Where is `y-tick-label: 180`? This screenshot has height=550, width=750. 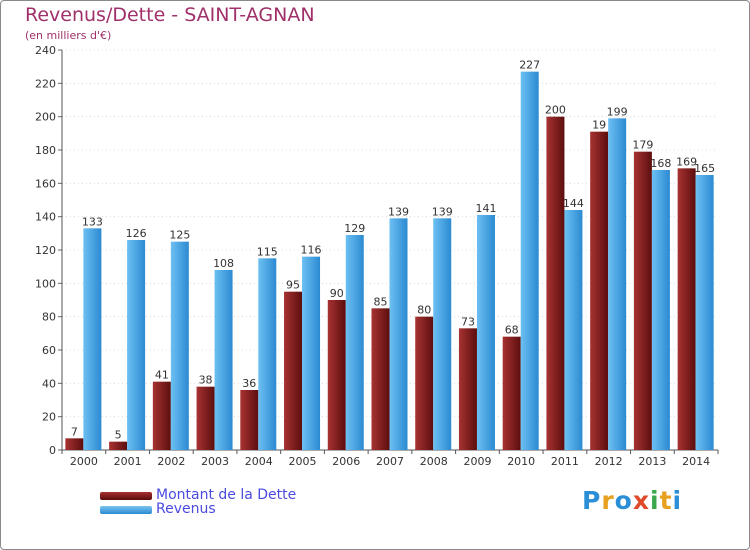
y-tick-label: 180 is located at coordinates (45, 150).